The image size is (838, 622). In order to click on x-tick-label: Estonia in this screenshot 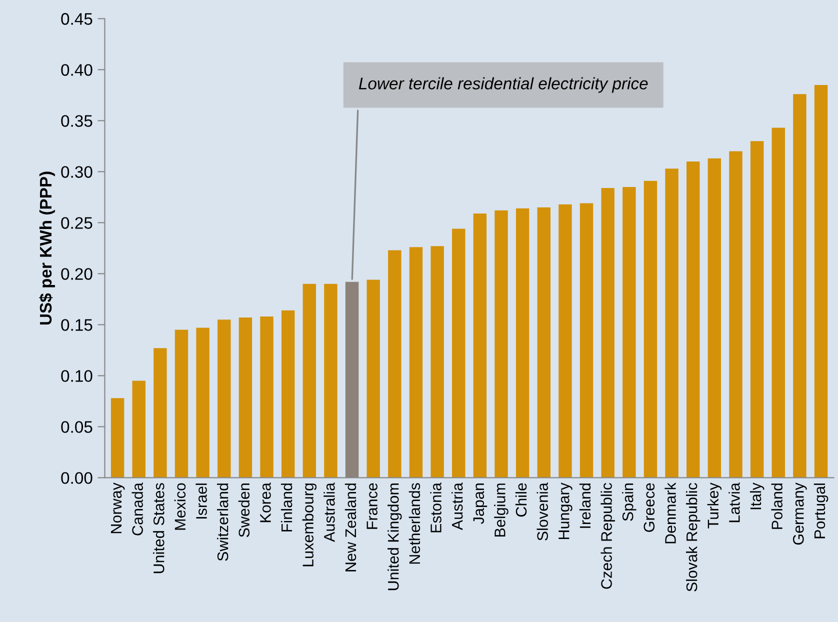, I will do `click(436, 507)`.